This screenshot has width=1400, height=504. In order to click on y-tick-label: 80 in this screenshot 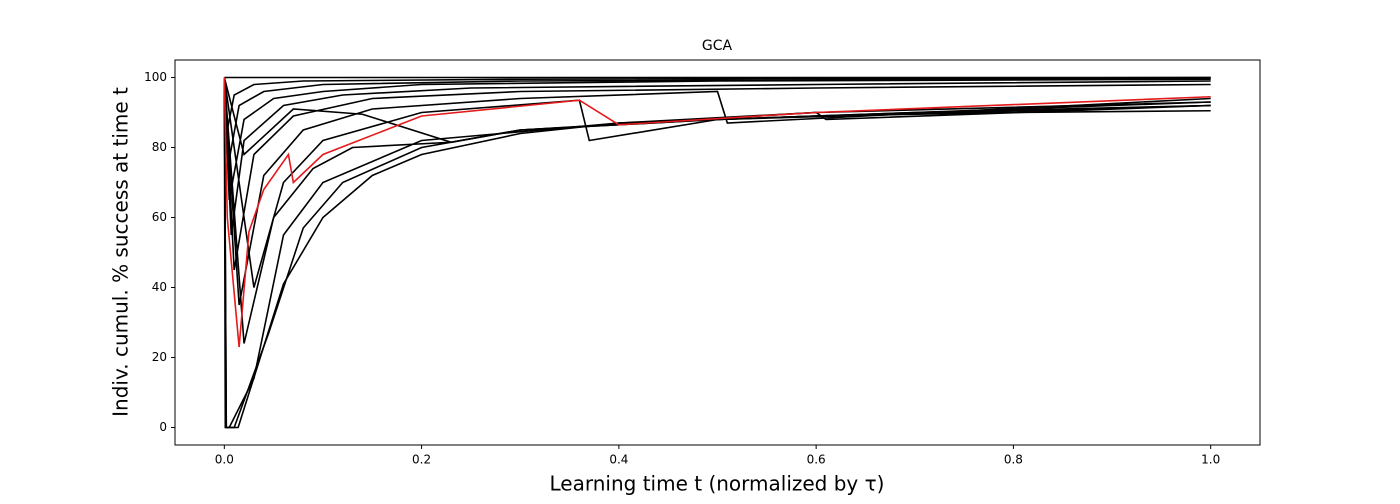, I will do `click(159, 147)`.